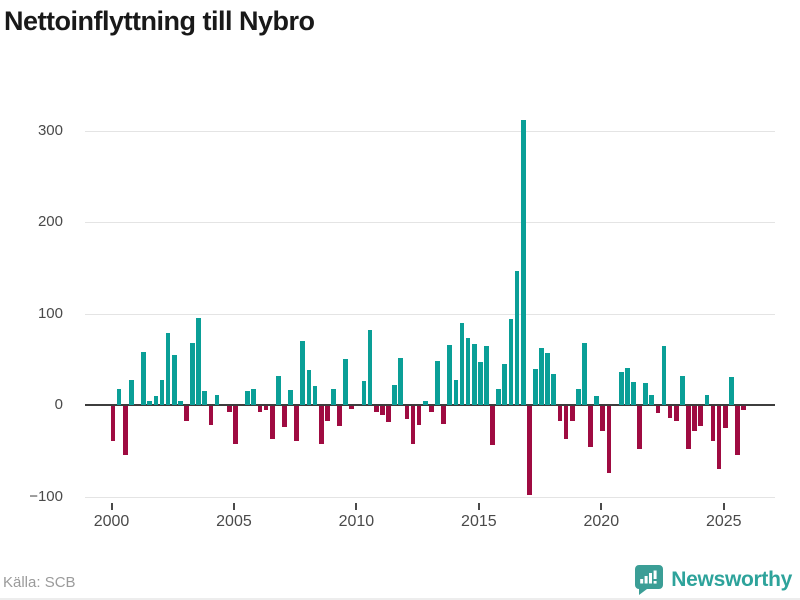 This screenshot has width=800, height=600. I want to click on x-axis-label: 2005, so click(234, 521).